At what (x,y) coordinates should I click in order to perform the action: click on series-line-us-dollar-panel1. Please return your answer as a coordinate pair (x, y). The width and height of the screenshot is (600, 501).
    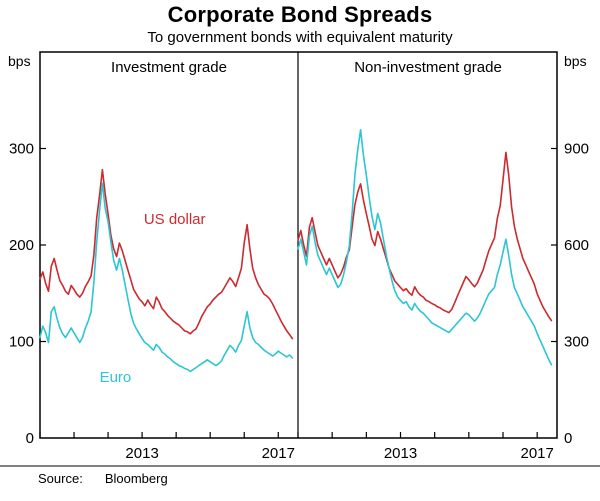
    Looking at the image, I should click on (425, 236).